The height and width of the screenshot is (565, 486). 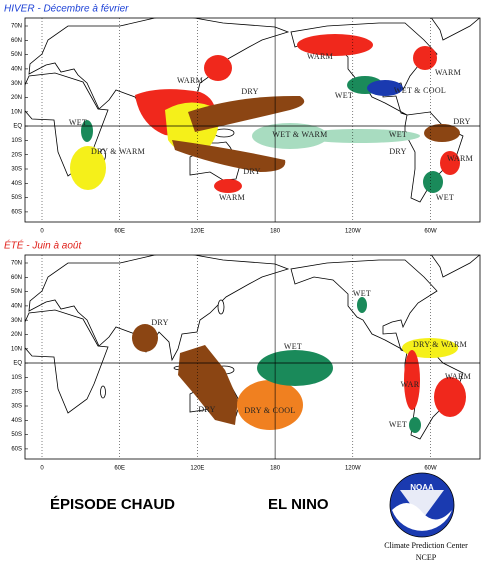 I want to click on center: Climate Prediction Center, so click(x=426, y=545).